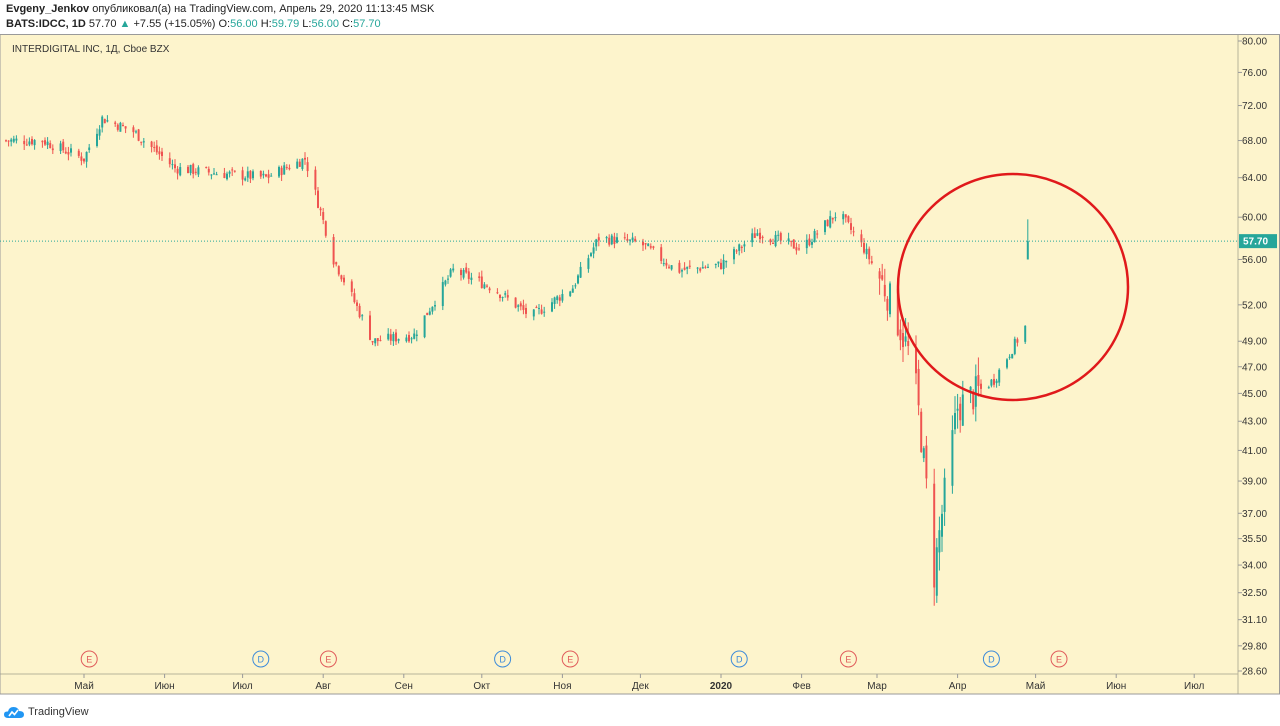 This screenshot has height=726, width=1280. What do you see at coordinates (1259, 364) in the screenshot?
I see `price-axis` at bounding box center [1259, 364].